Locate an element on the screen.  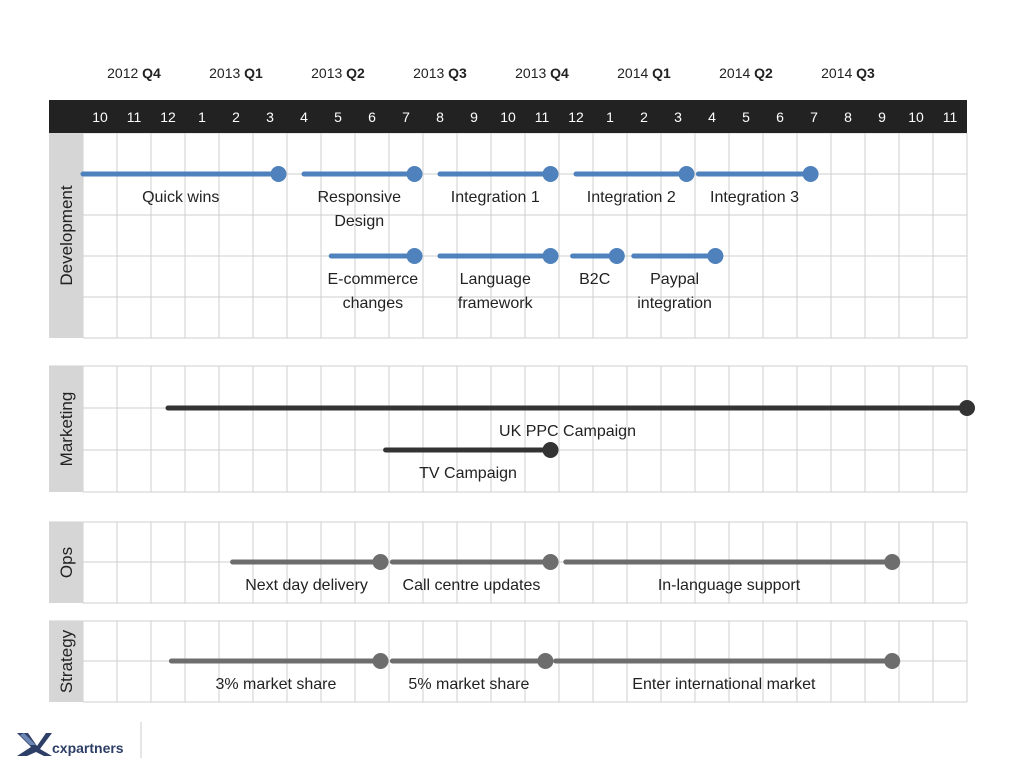
quarter-label: 2014 Q1 is located at coordinates (644, 73).